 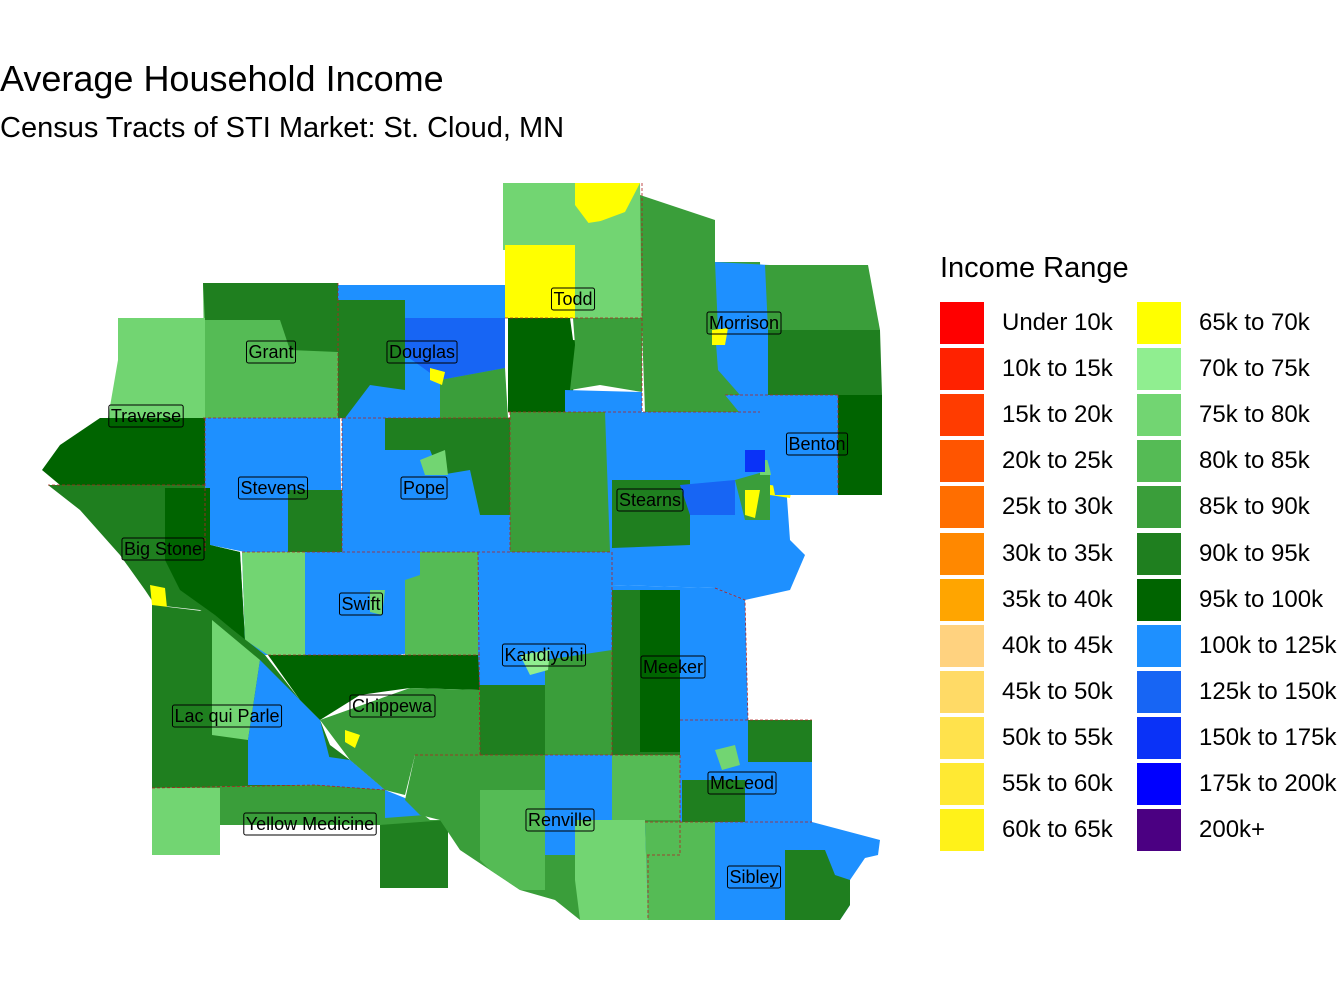 I want to click on county-label: Stevens, so click(x=273, y=488).